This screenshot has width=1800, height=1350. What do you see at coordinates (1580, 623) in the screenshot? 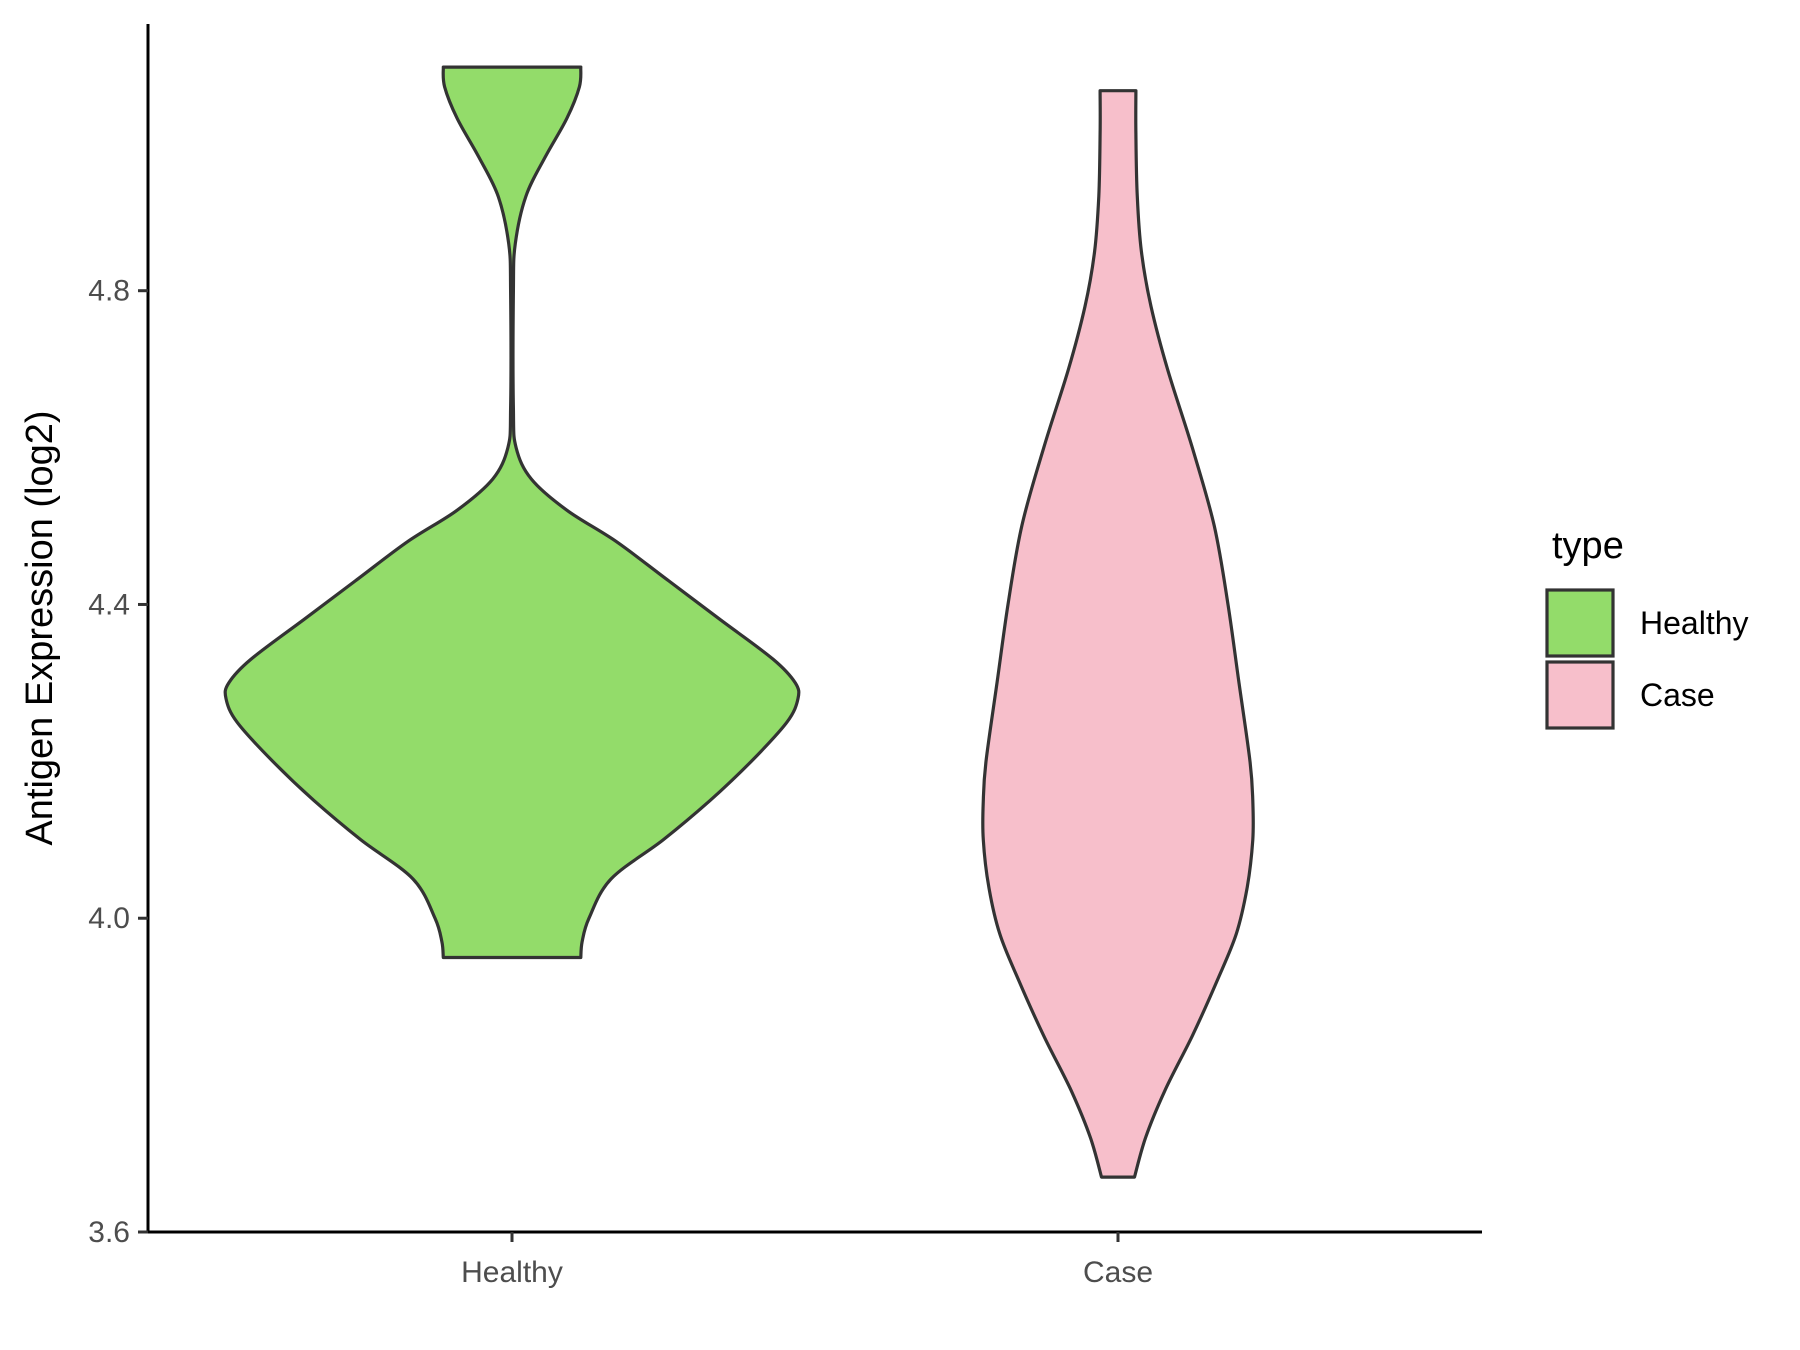
I see `legend-swatch-healthy` at bounding box center [1580, 623].